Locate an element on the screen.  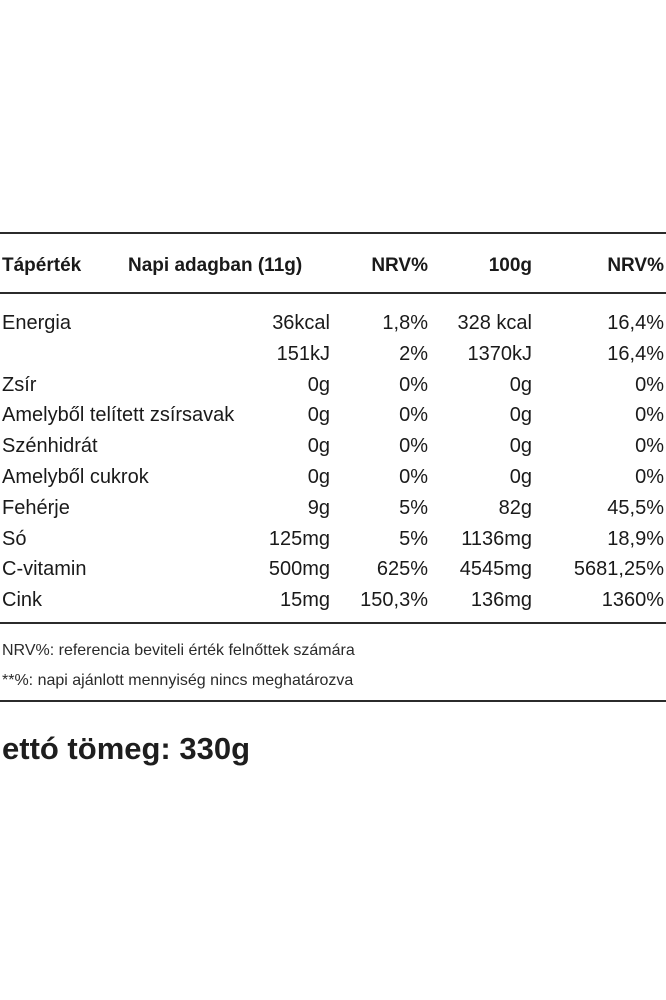
table-bottom-rule is located at coordinates (333, 623).